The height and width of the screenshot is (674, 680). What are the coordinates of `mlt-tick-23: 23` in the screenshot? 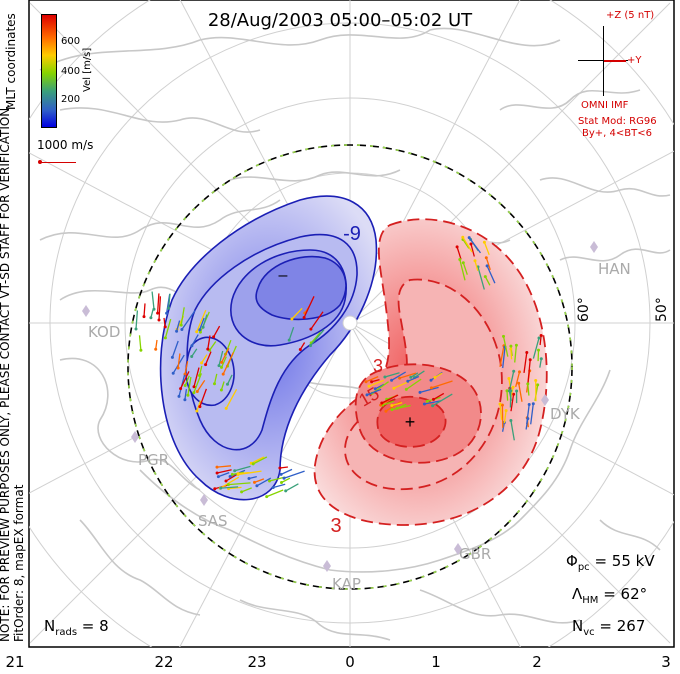 It's located at (257, 662).